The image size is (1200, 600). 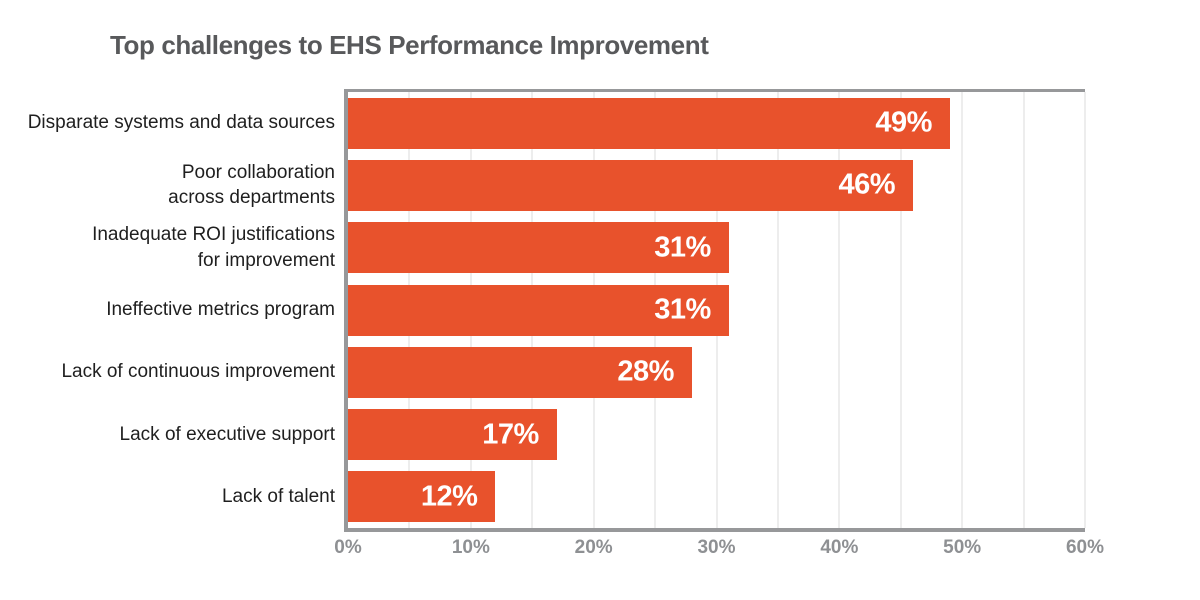 What do you see at coordinates (278, 497) in the screenshot?
I see `category-label: Lack of talent` at bounding box center [278, 497].